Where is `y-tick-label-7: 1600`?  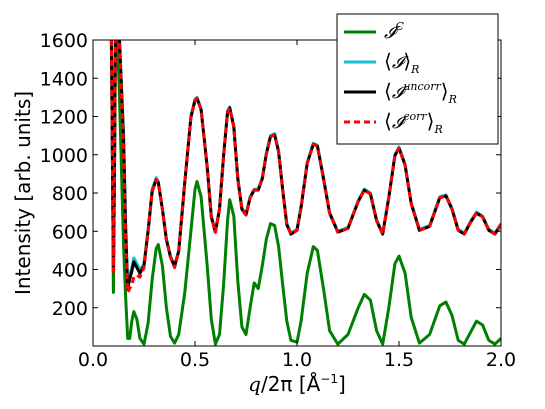 y-tick-label-7: 1600 is located at coordinates (64, 41).